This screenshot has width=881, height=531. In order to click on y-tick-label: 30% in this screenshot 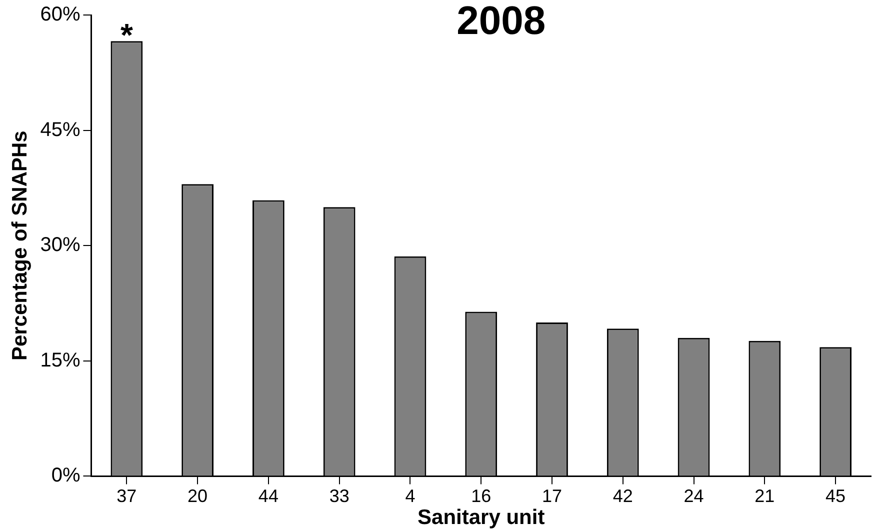, I will do `click(60, 245)`.